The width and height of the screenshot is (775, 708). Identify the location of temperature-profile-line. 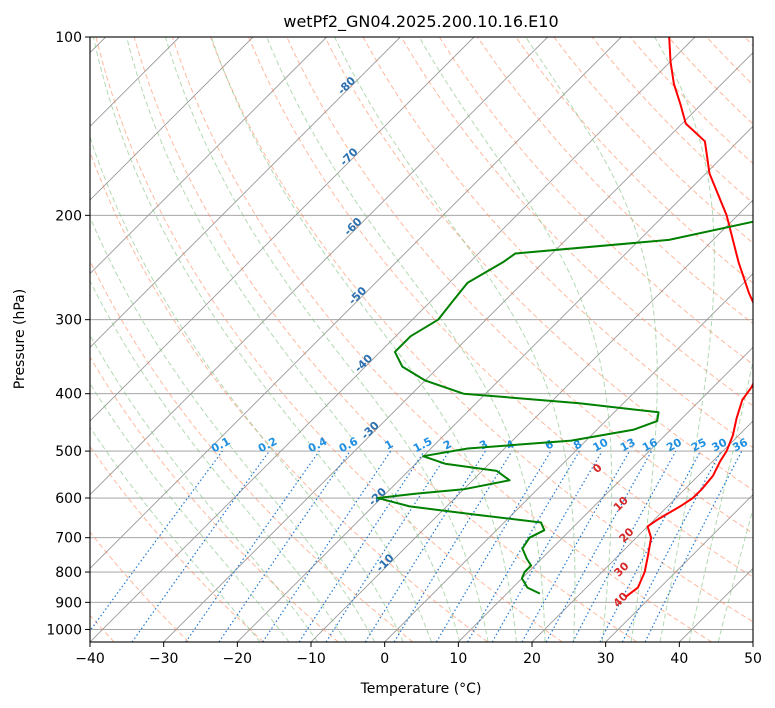
(689, 317).